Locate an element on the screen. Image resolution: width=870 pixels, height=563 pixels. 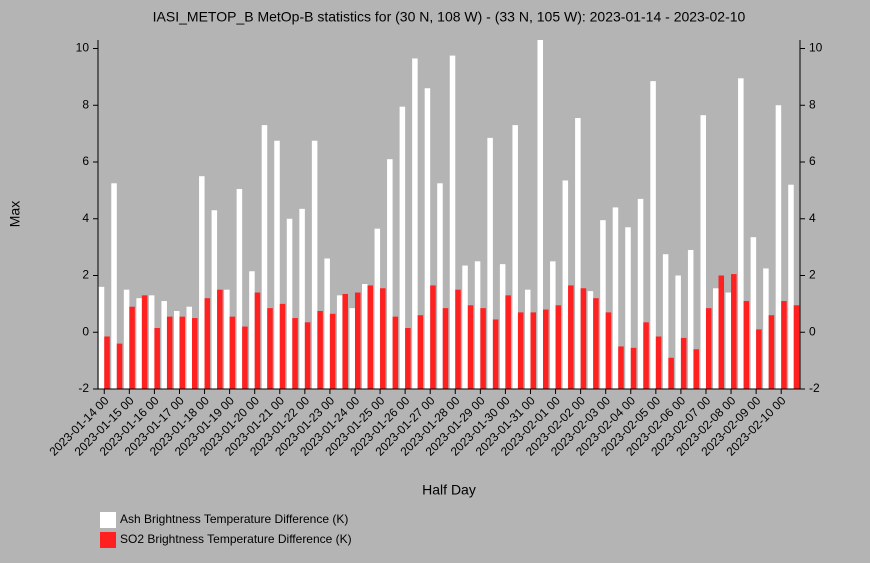
legend-swatch is located at coordinates (108, 540).